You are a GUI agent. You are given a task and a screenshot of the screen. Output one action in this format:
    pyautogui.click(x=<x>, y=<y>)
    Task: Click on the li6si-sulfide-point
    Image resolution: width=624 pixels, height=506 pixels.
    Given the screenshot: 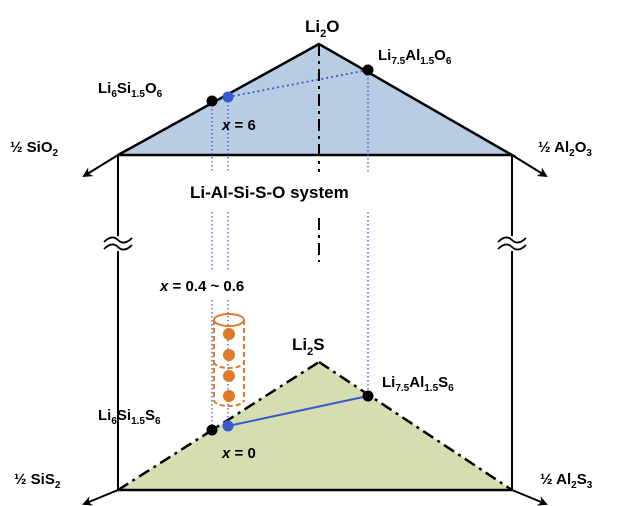 What is the action you would take?
    pyautogui.click(x=212, y=430)
    